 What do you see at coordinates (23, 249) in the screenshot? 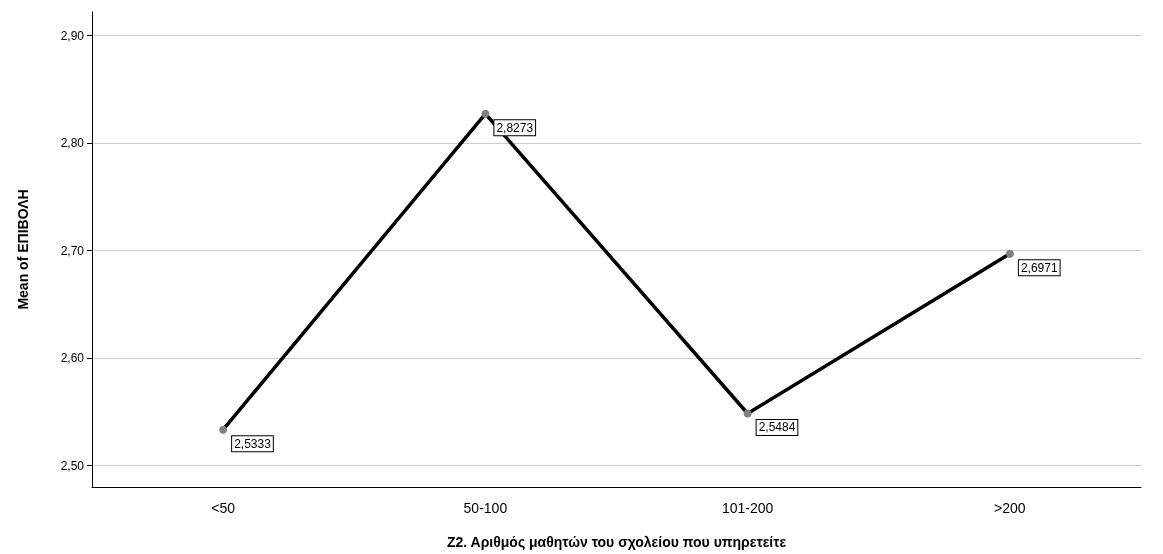
I see `y-axis-title: Mean of ΕΠΙΒΟΛΗ` at bounding box center [23, 249].